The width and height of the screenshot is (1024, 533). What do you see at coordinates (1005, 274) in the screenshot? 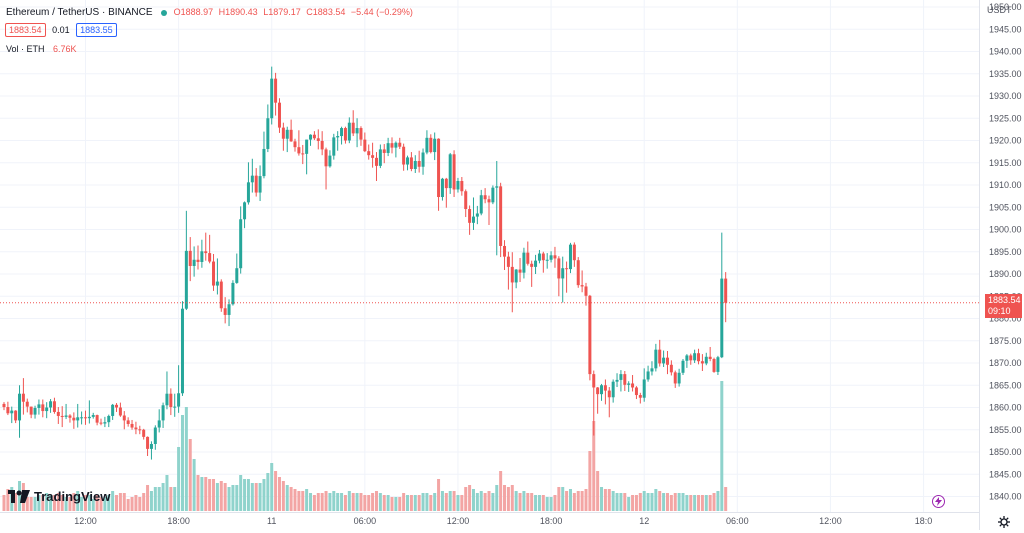
I see `price-tick-label: 1890.00` at bounding box center [1005, 274].